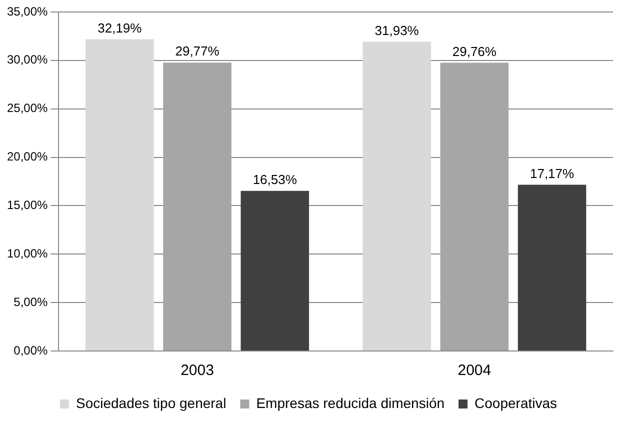  What do you see at coordinates (31, 301) in the screenshot?
I see `y-tick-label: 5,00%` at bounding box center [31, 301].